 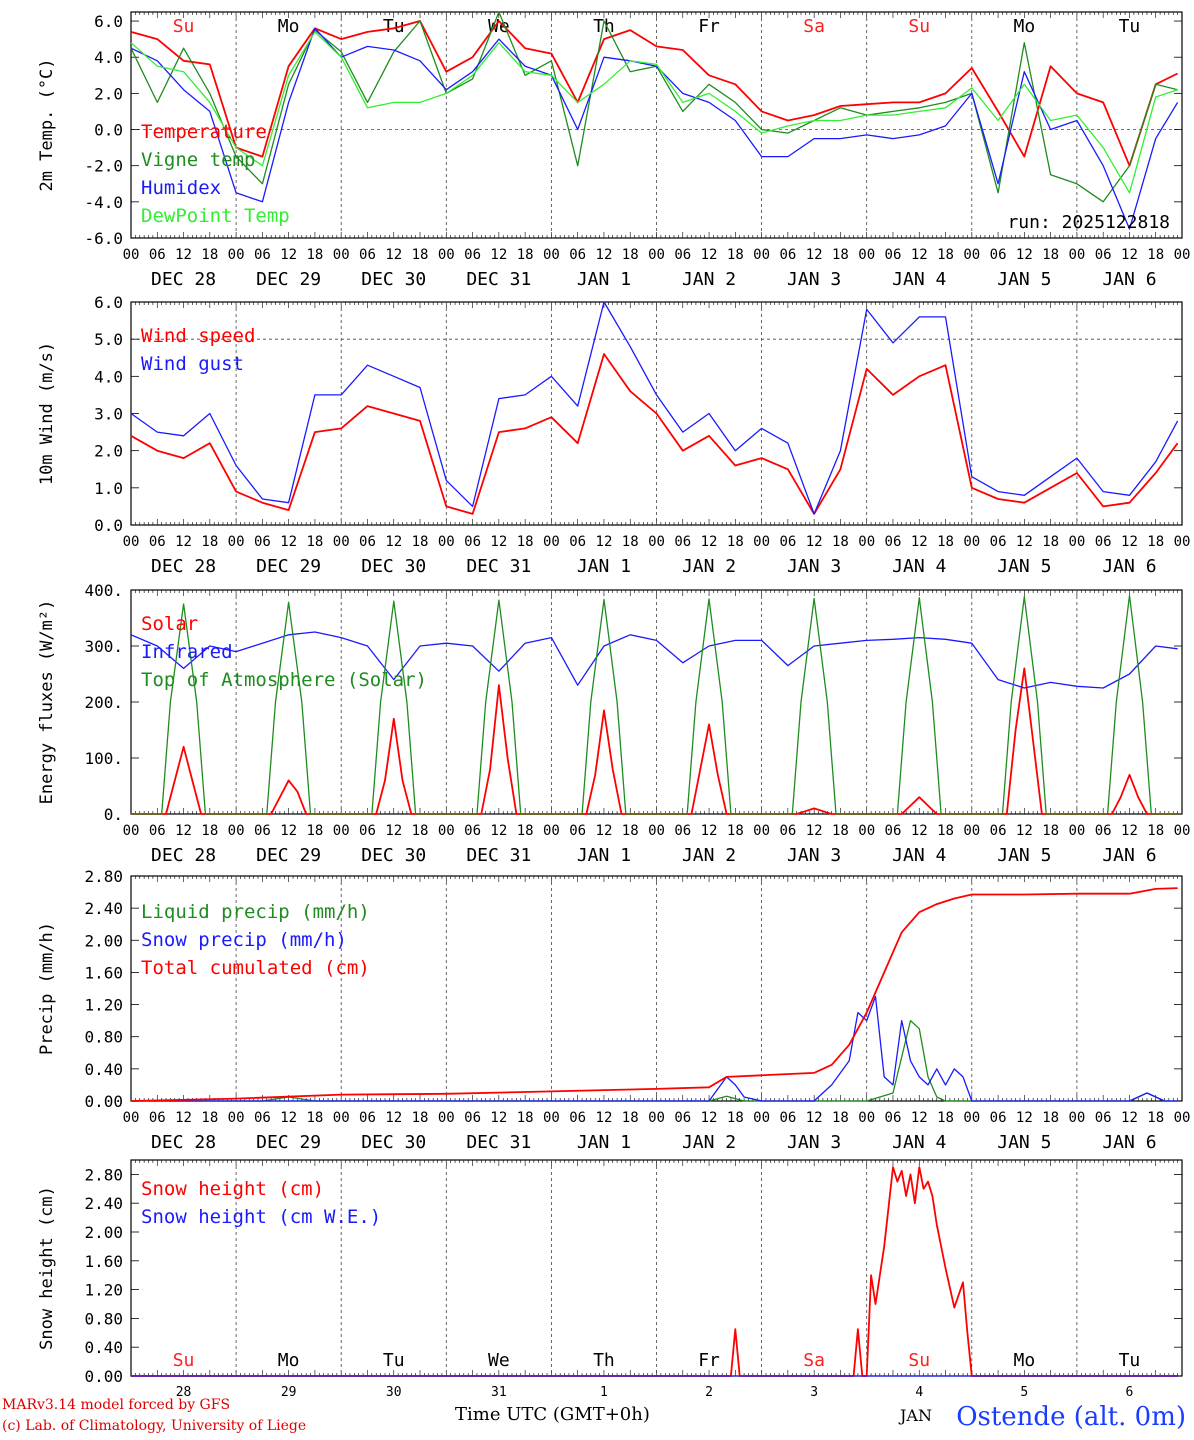 I want to click on series-line-blue, so click(x=654, y=408).